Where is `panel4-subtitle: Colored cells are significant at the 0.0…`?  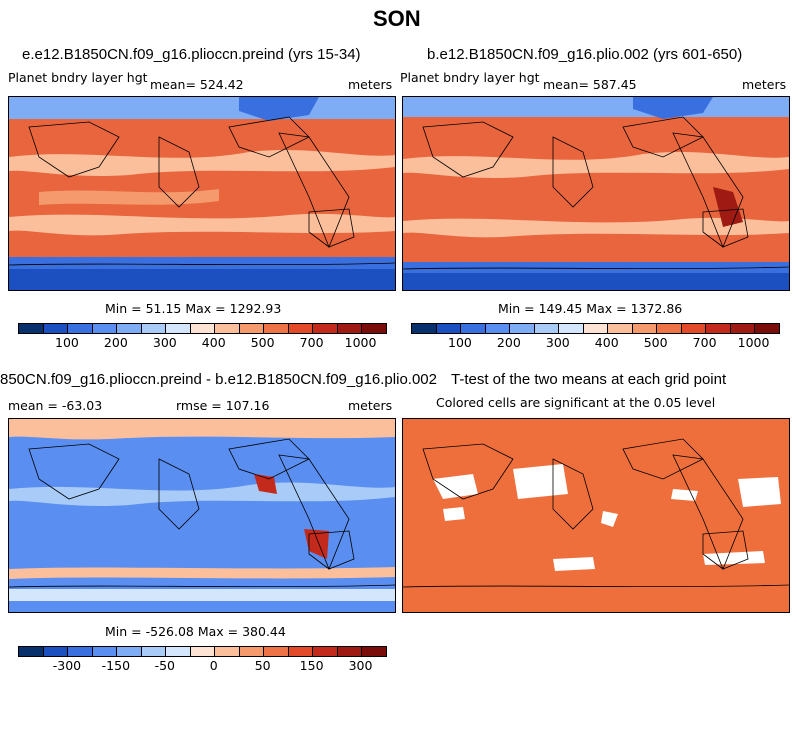 panel4-subtitle: Colored cells are significant at the 0.0… is located at coordinates (576, 402).